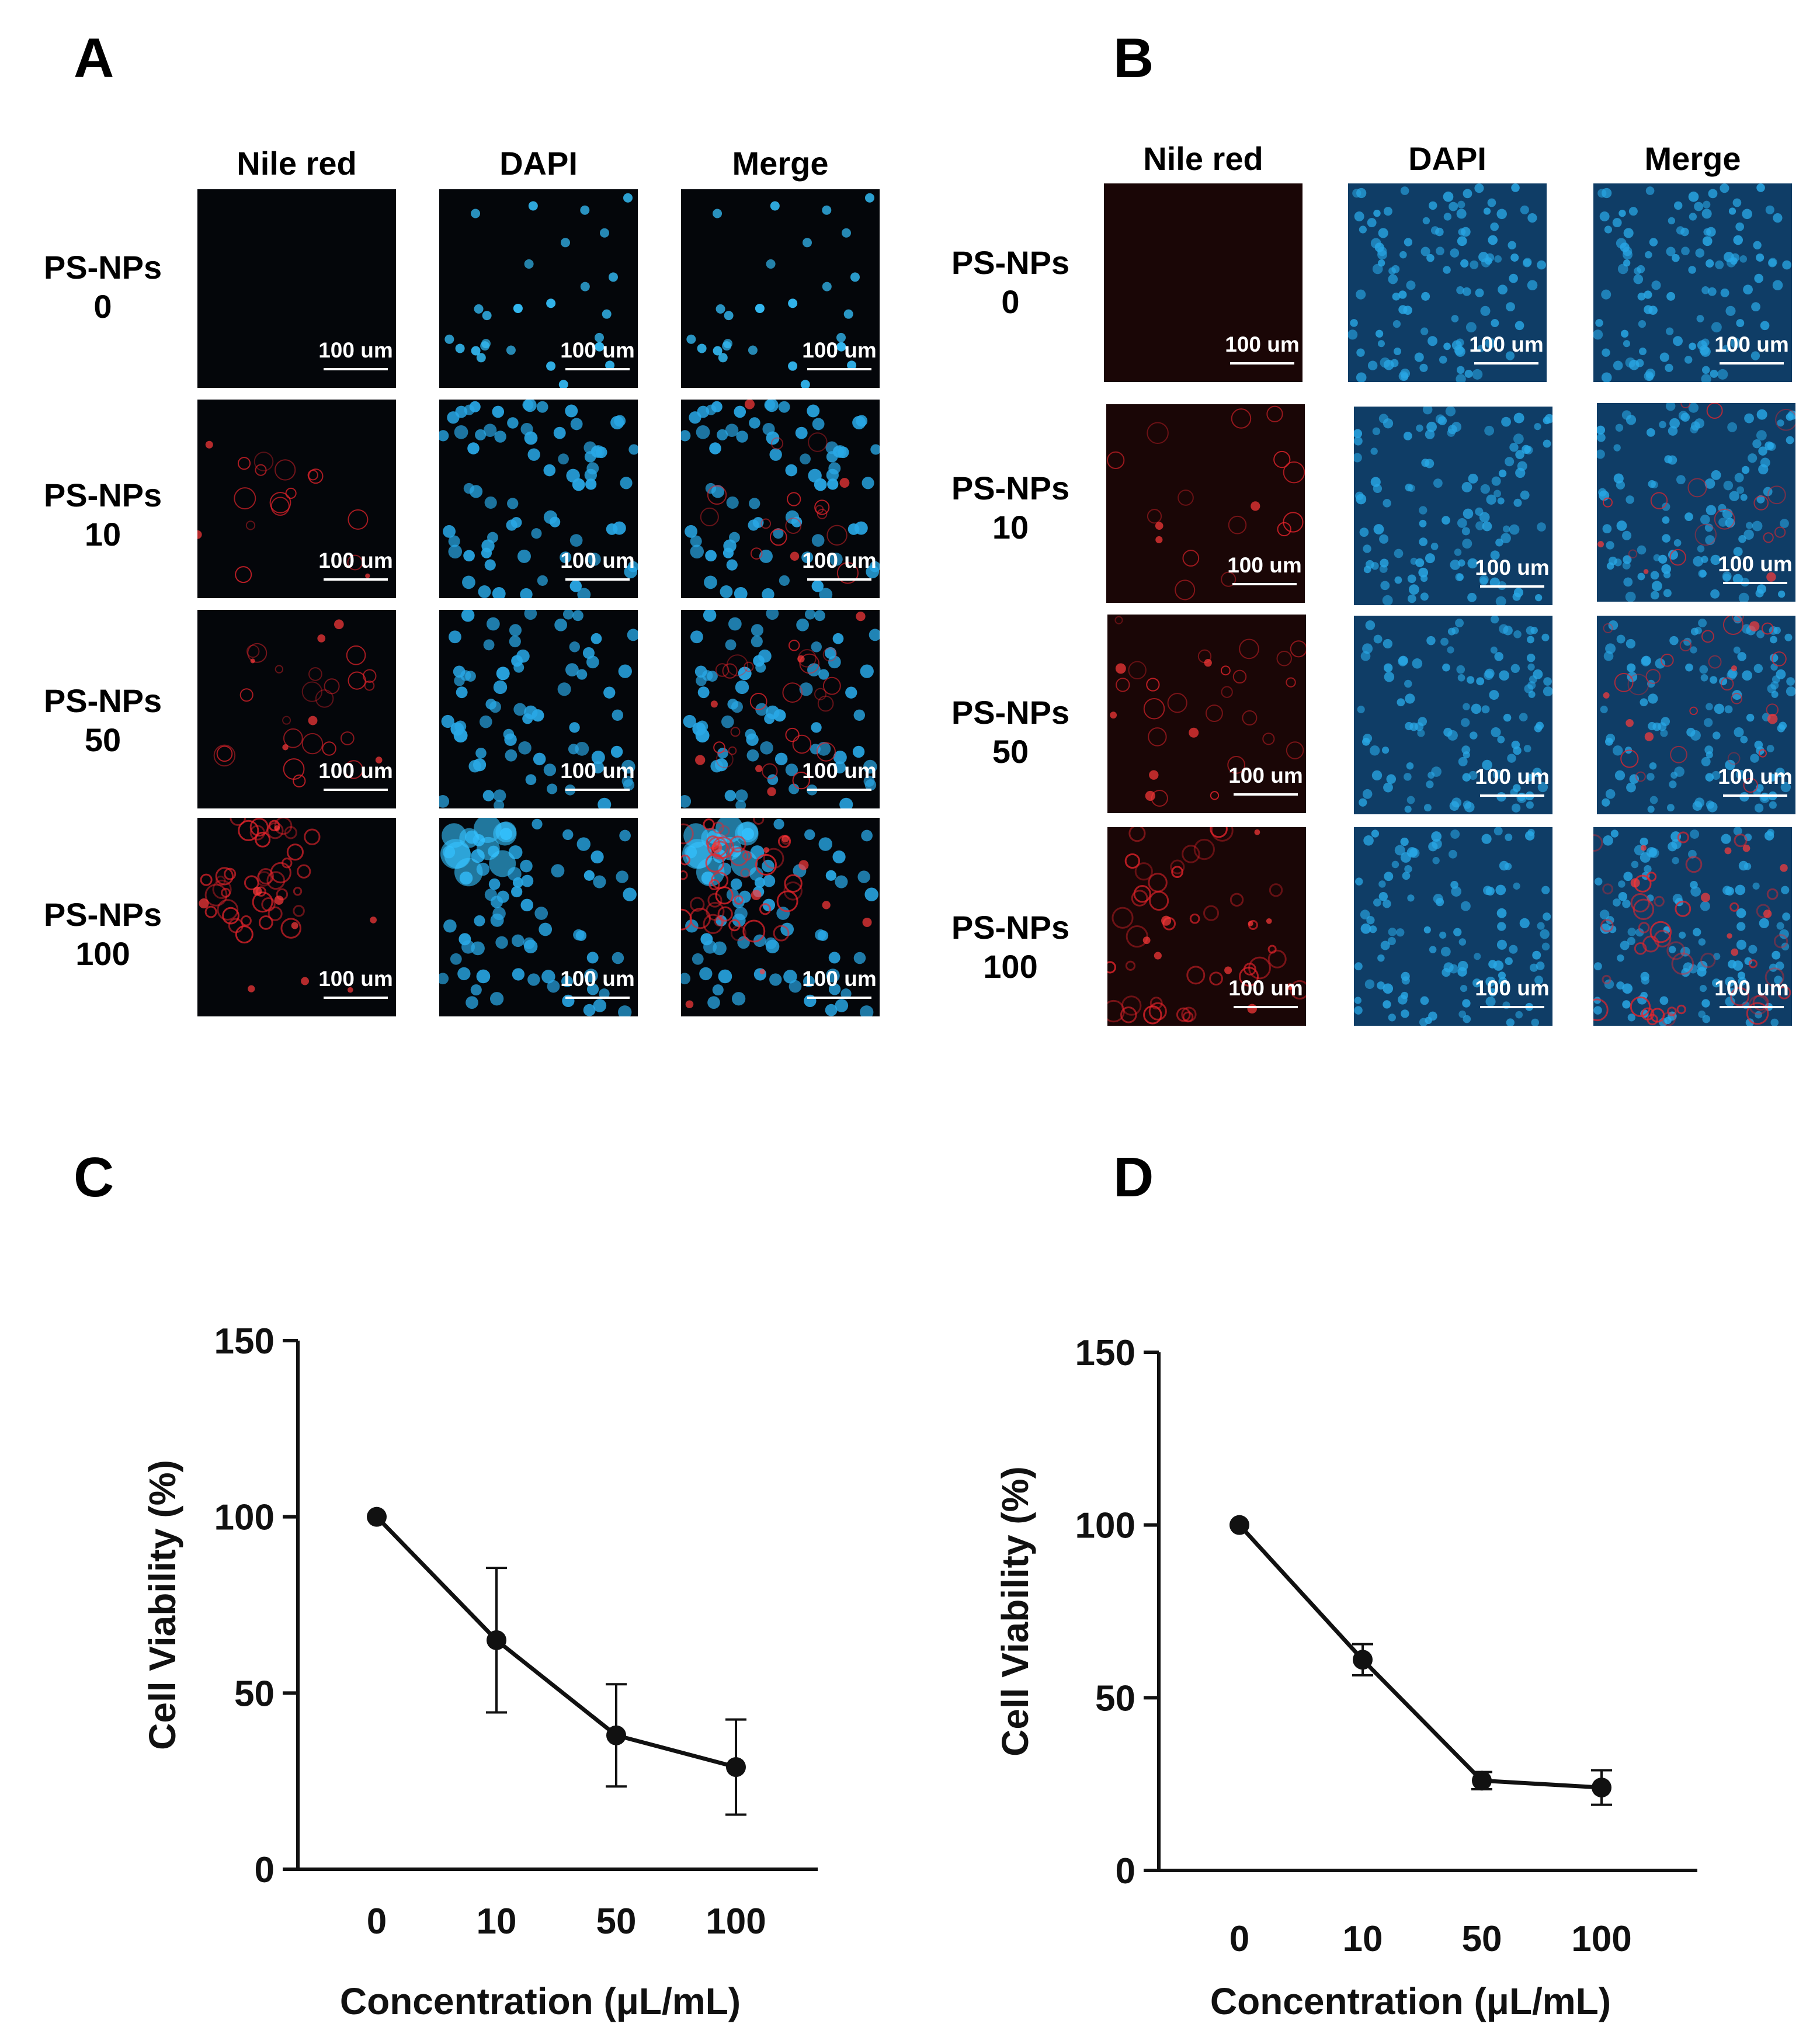  I want to click on panel-letter-b: B, so click(1133, 58).